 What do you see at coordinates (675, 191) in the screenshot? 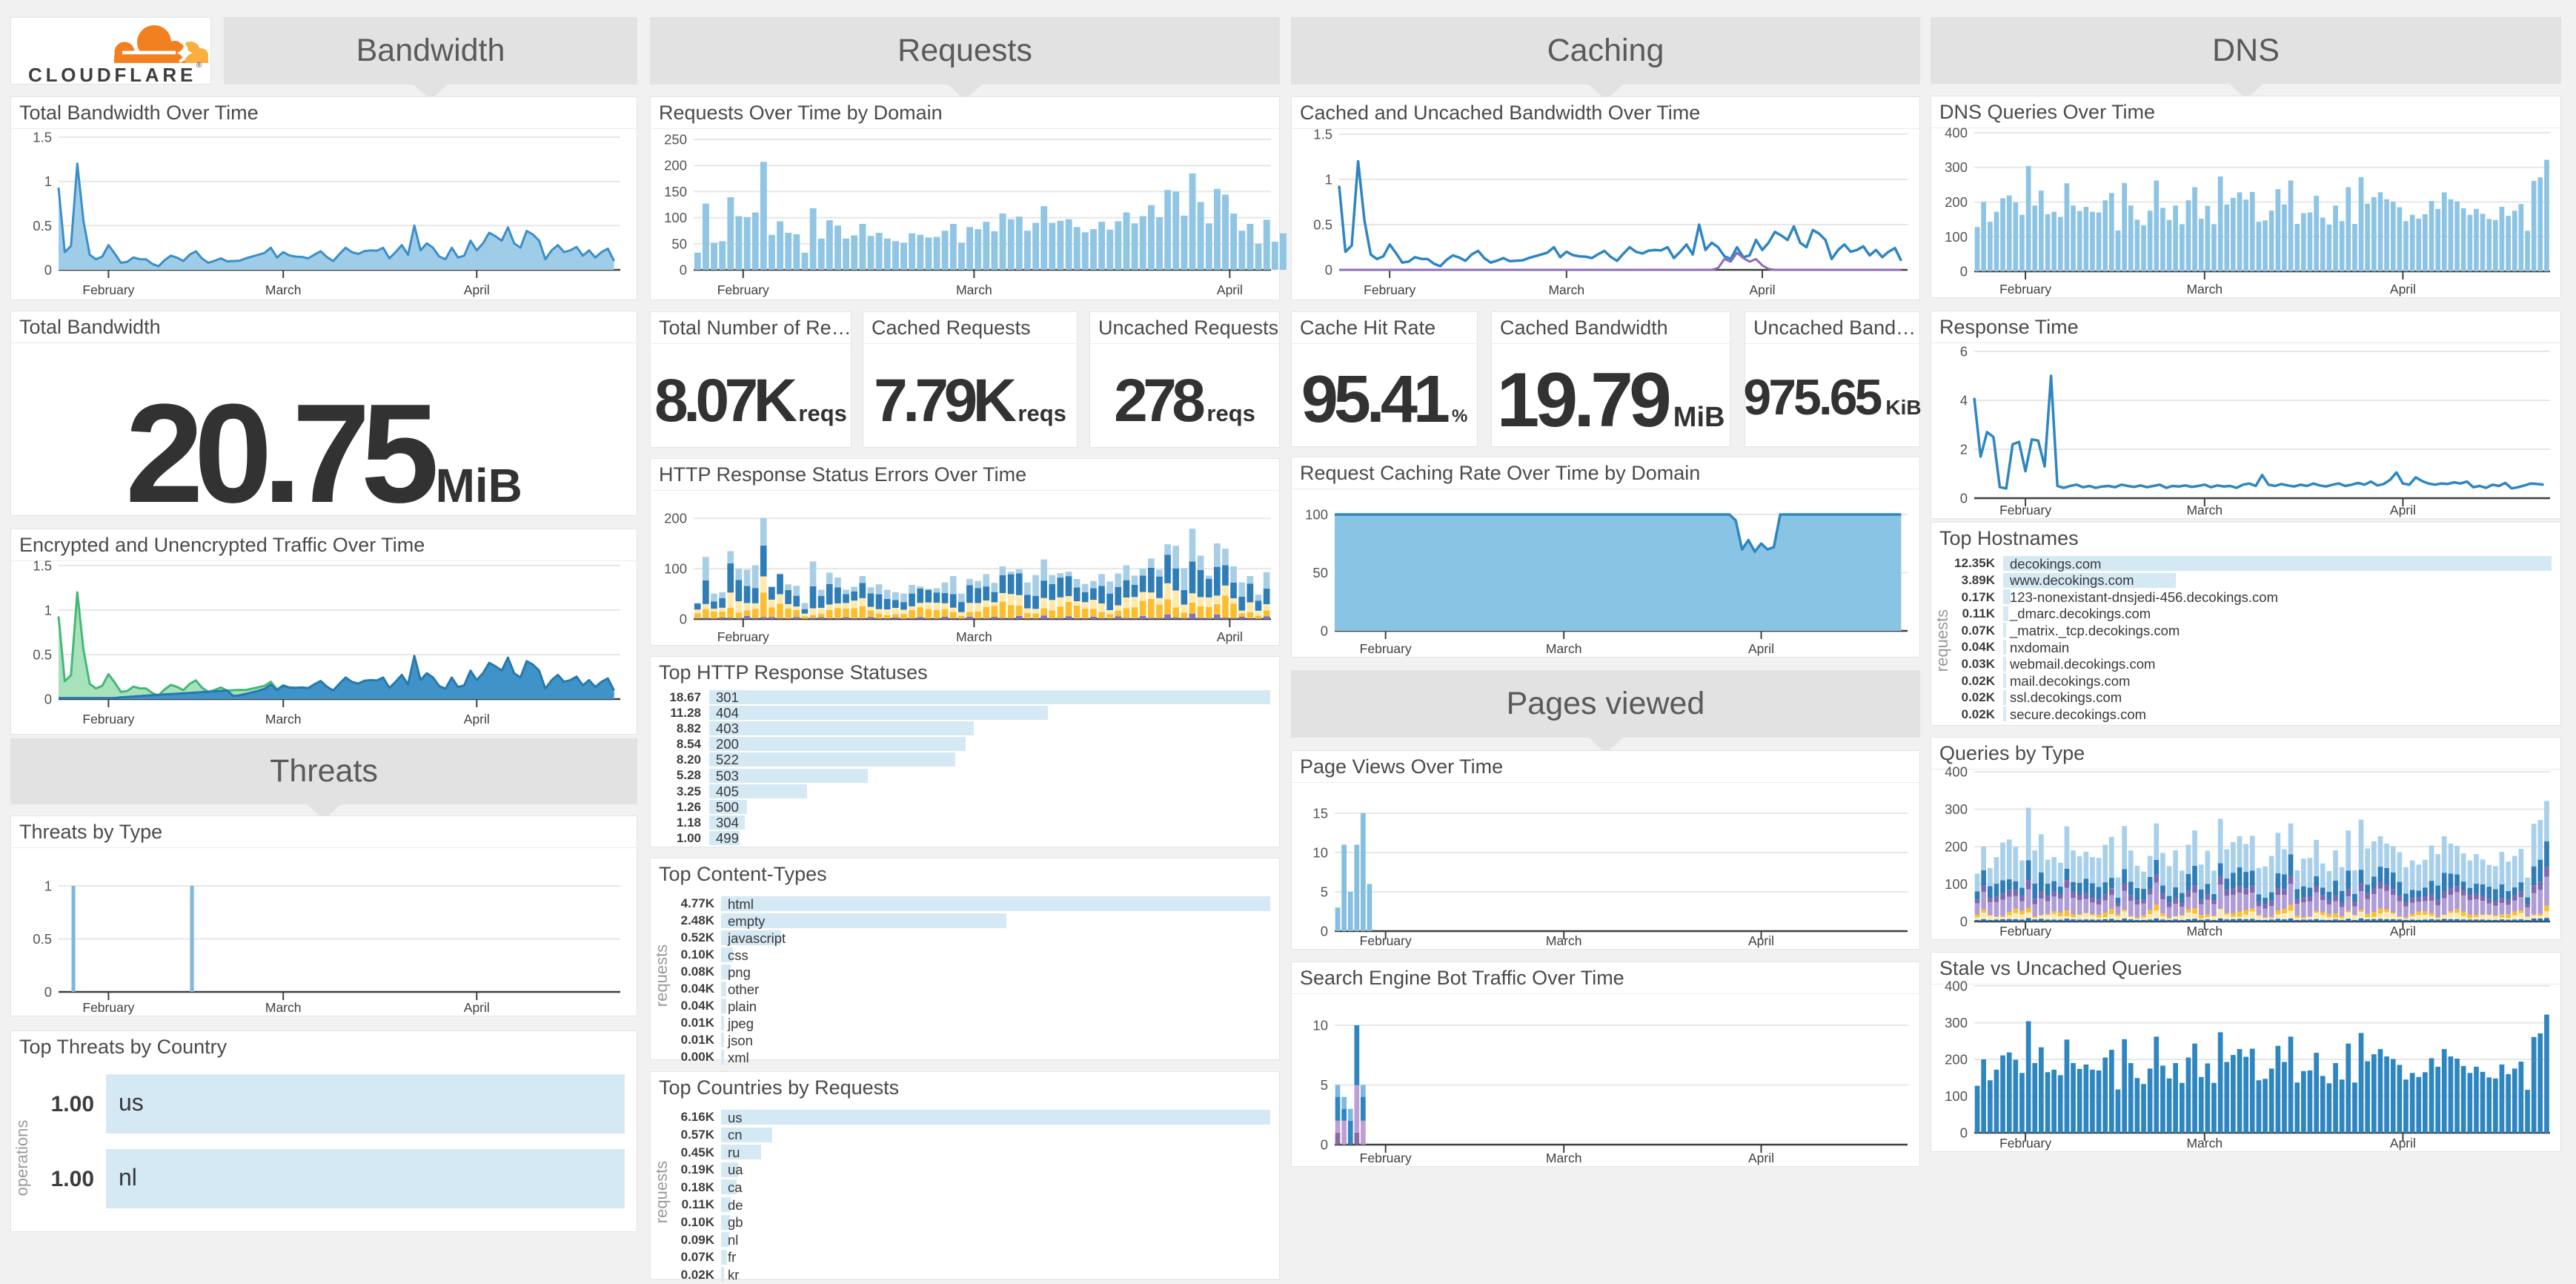
I see `svg-text: 150` at bounding box center [675, 191].